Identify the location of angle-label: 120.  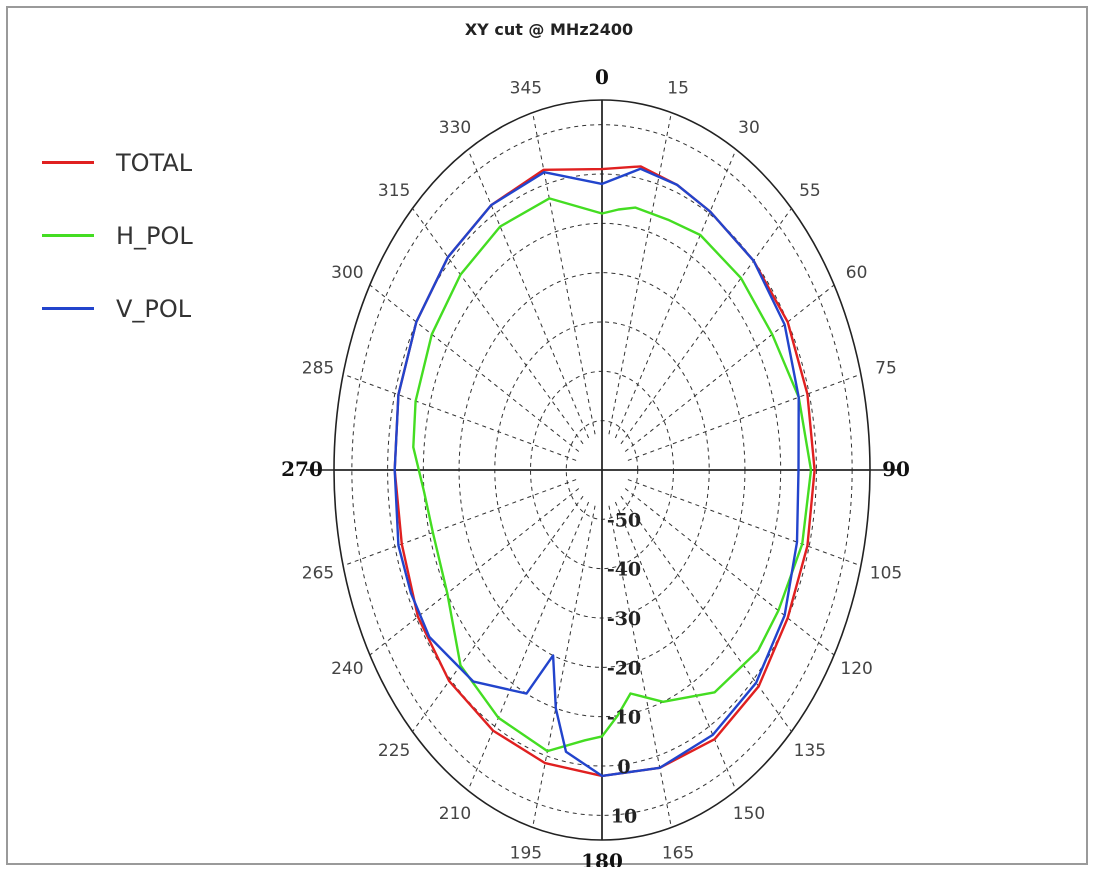
(856, 669).